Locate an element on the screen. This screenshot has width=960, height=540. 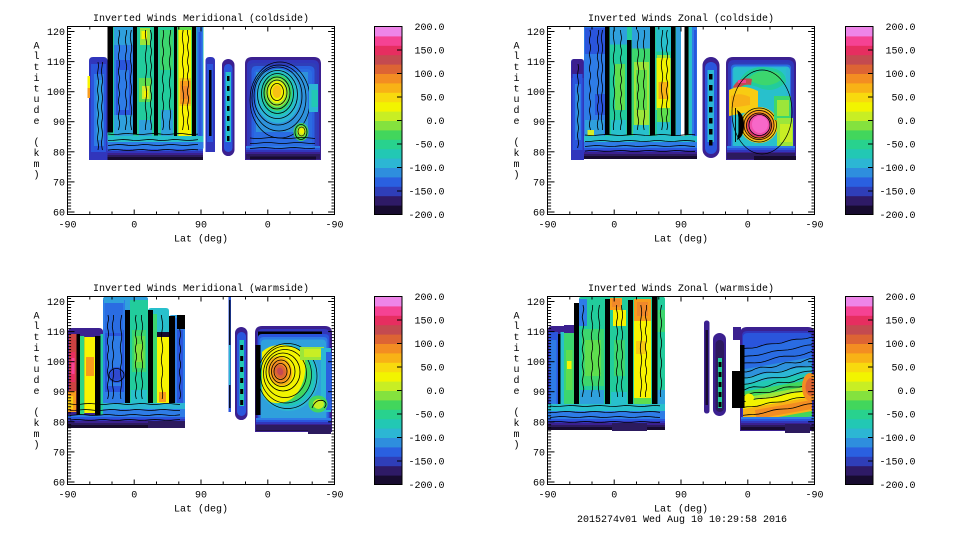
svg-text:Inverted Winds Zonal (warmside: Inverted Winds Zonal (warmside) is located at coordinates (681, 289).